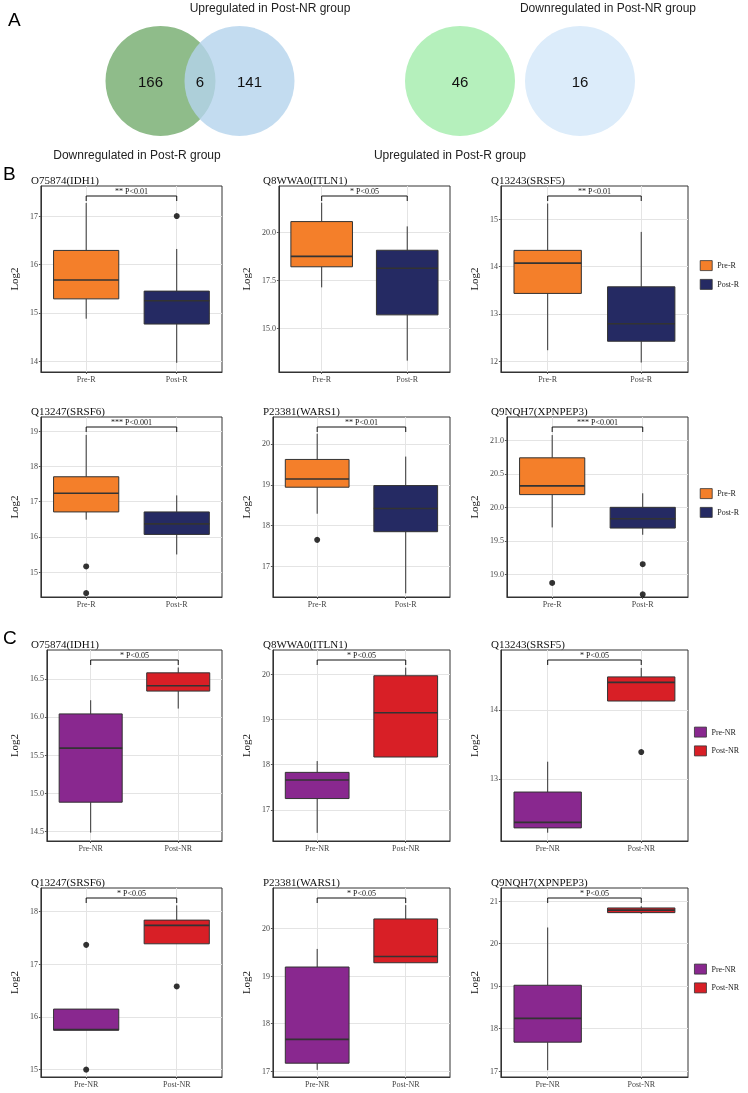 This screenshot has height=1093, width=748. What do you see at coordinates (496, 507) in the screenshot?
I see `y-tick-label: 20.0` at bounding box center [496, 507].